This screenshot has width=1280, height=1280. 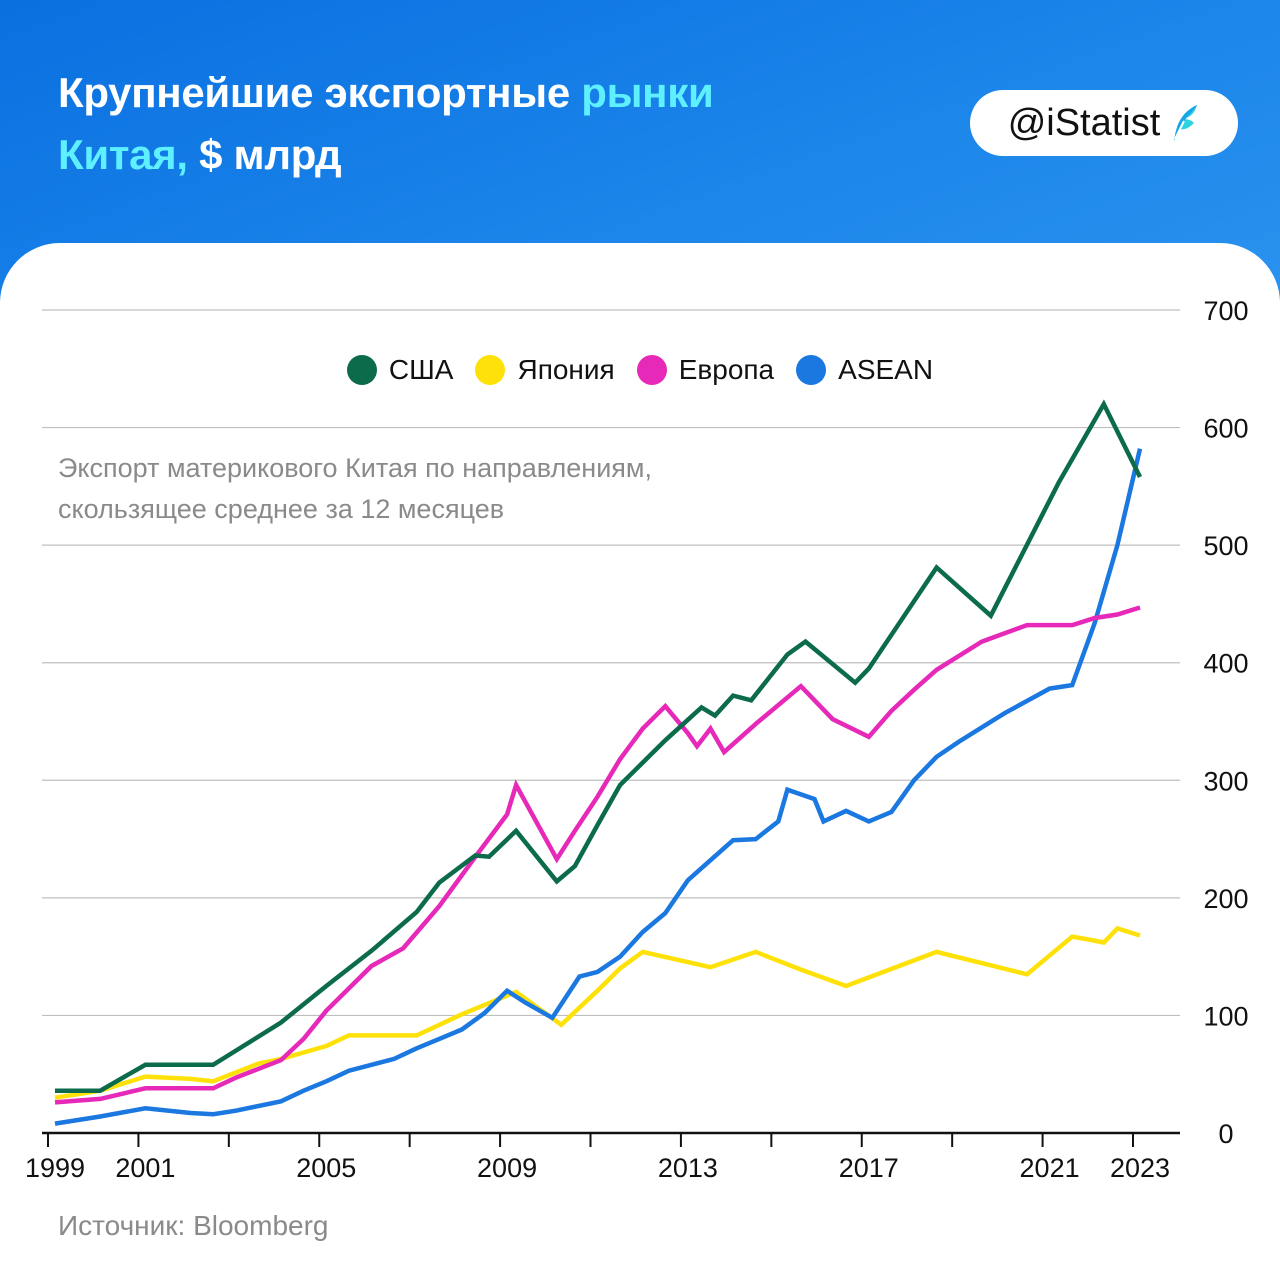 I want to click on y-tick-label: 700, so click(x=1225, y=311).